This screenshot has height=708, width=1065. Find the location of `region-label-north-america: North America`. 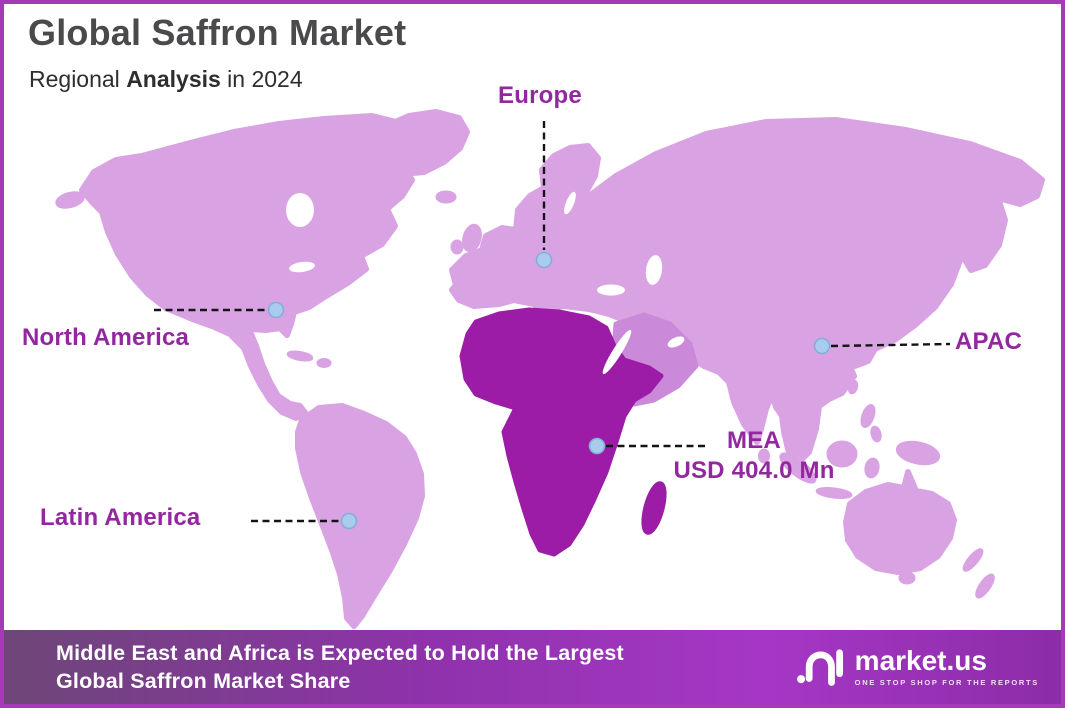

region-label-north-america: North America is located at coordinates (106, 337).